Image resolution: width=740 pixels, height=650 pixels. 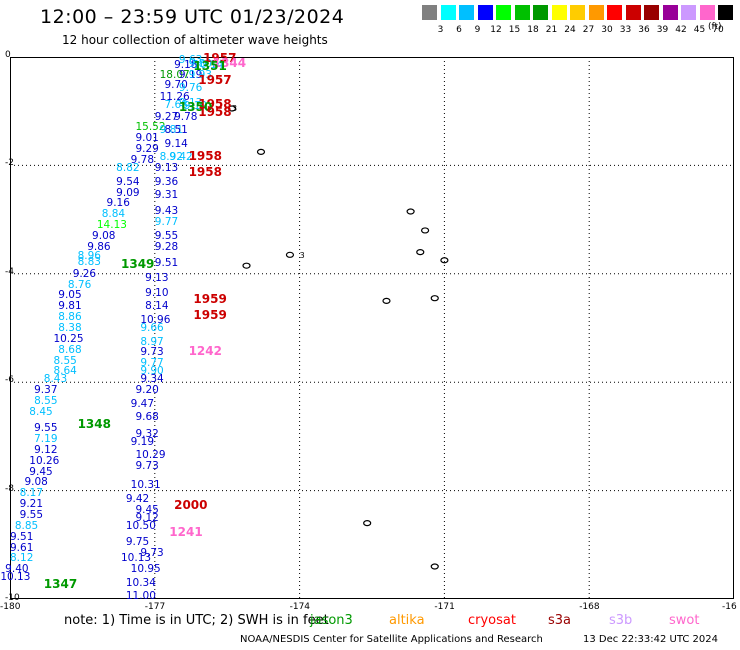 What do you see at coordinates (157, 292) in the screenshot?
I see `swh-observation: 9.10` at bounding box center [157, 292].